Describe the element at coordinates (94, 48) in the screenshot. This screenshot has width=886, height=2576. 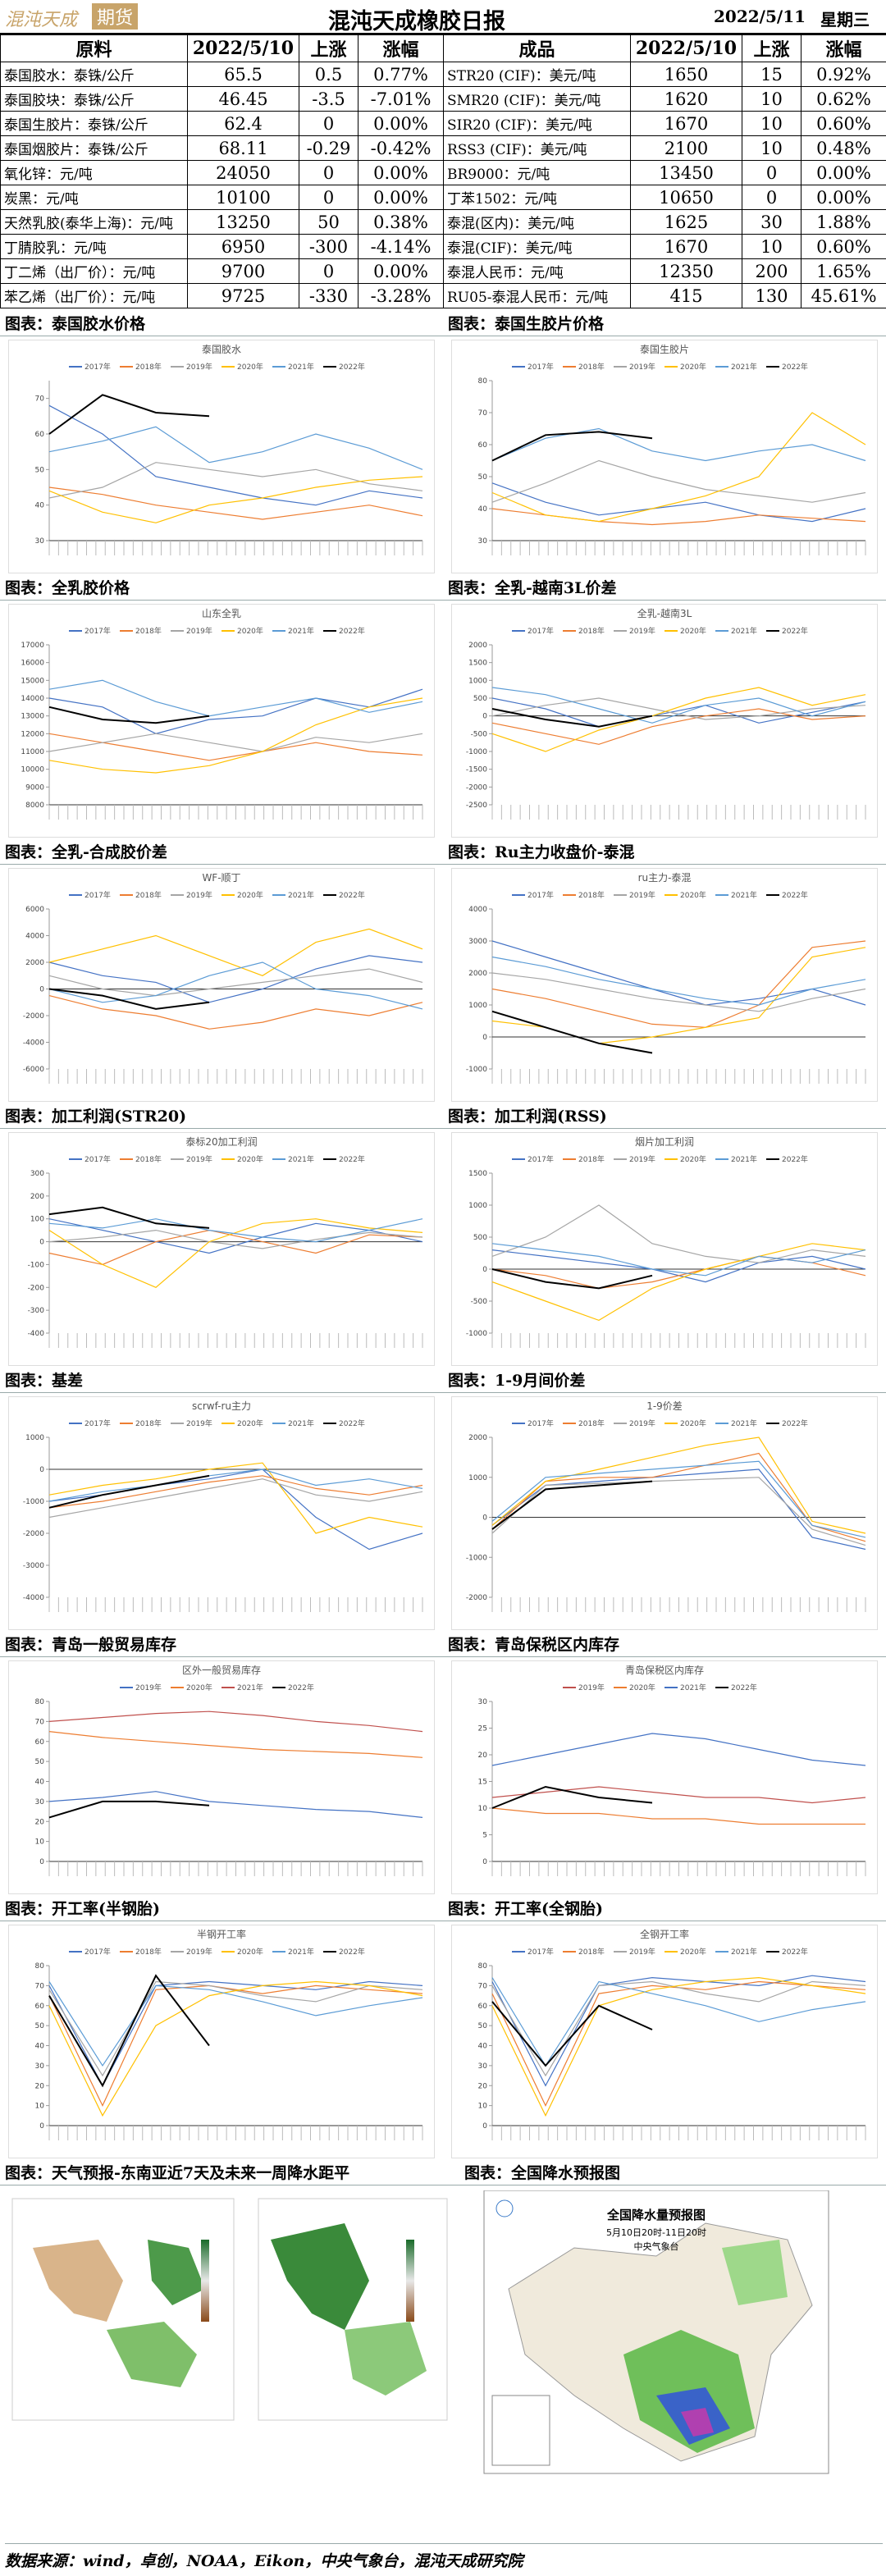
I see `table-cell: 原料` at that location.